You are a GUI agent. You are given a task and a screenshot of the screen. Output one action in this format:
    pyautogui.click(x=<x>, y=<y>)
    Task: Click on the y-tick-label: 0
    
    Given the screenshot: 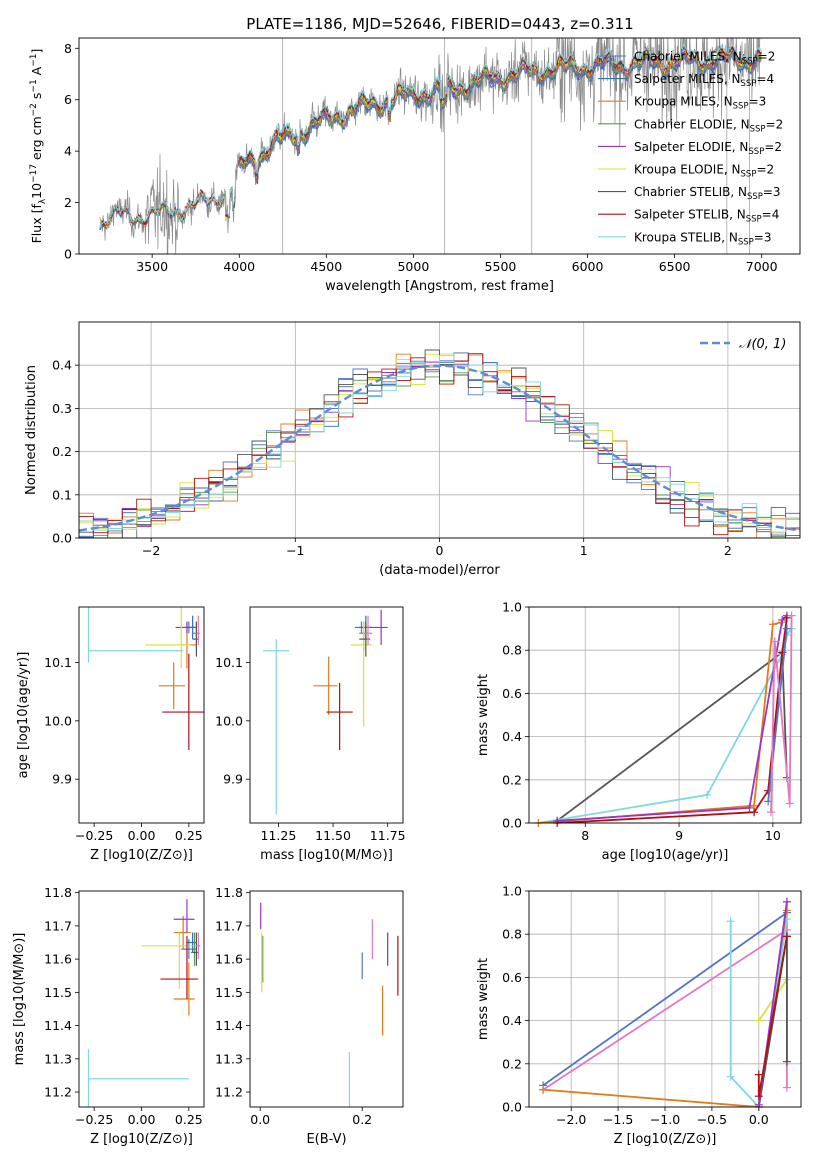 What is the action you would take?
    pyautogui.click(x=68, y=254)
    